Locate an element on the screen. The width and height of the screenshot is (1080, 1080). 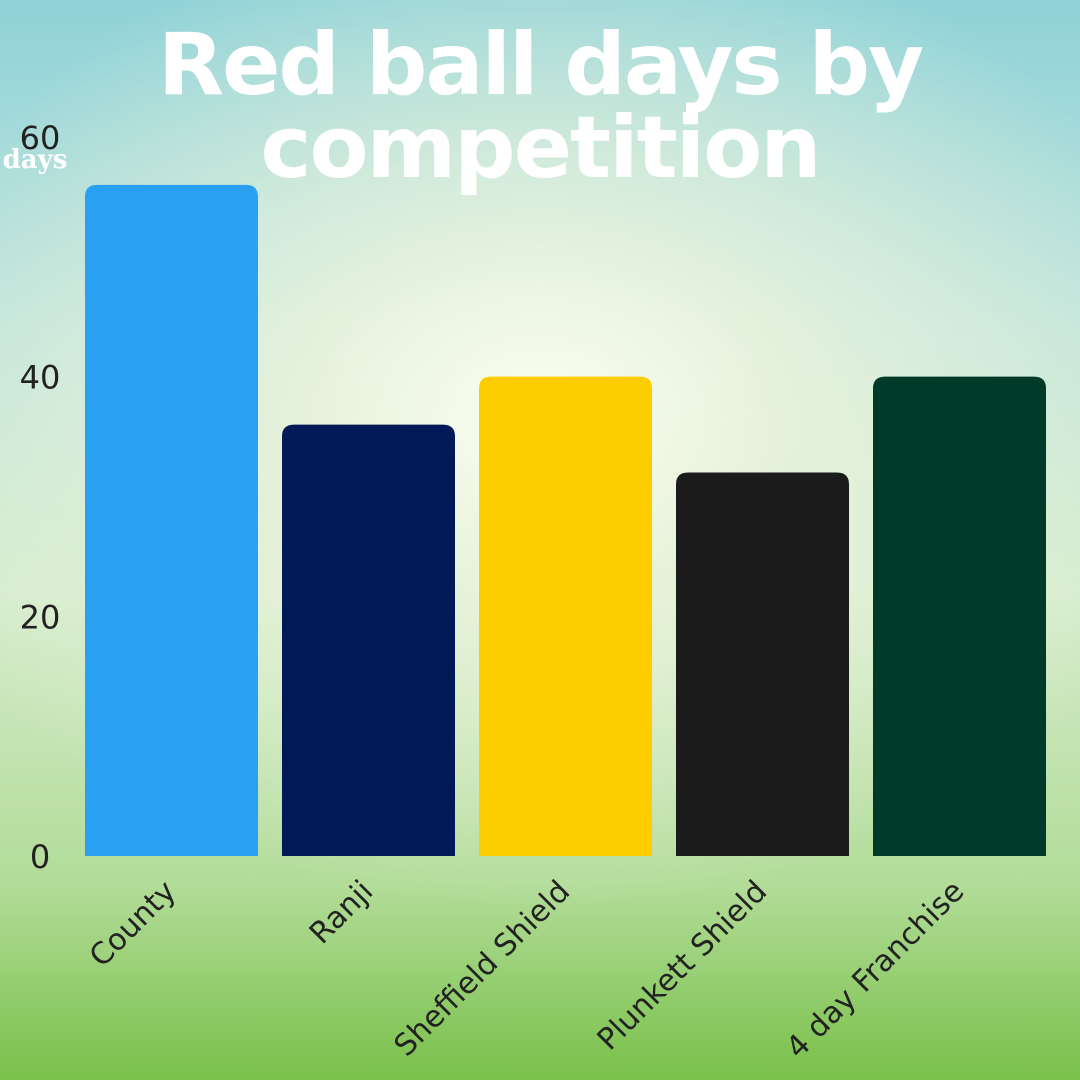
y-tick-label: 60 is located at coordinates (40, 138).